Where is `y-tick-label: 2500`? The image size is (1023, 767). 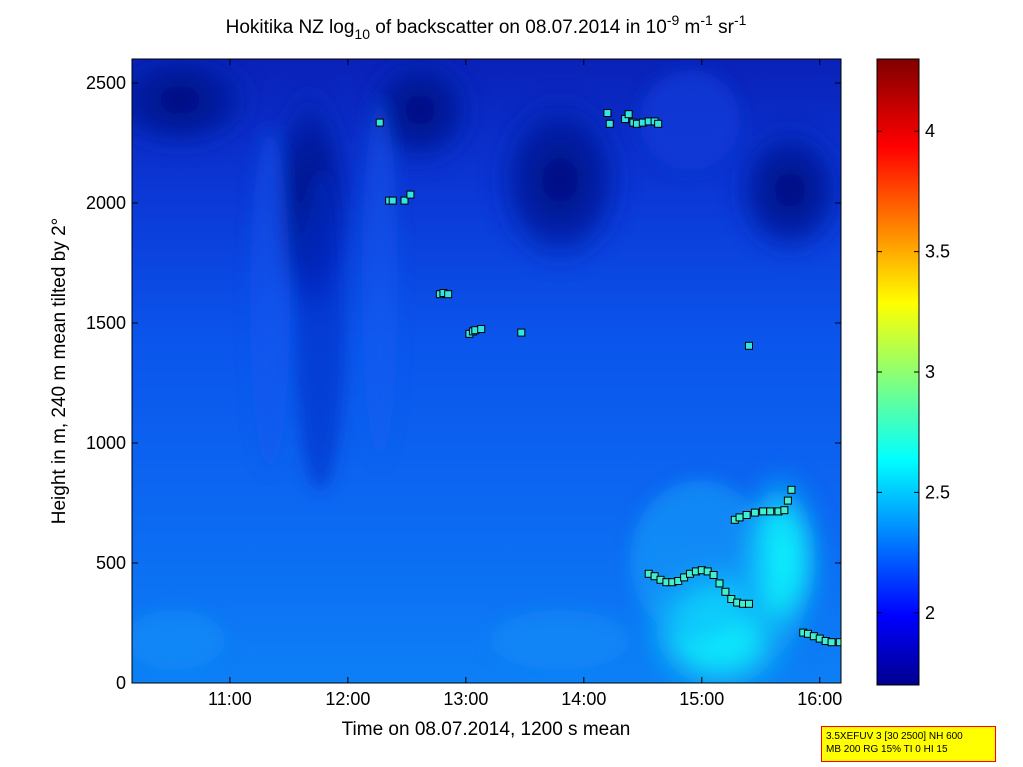
y-tick-label: 2500 is located at coordinates (106, 83).